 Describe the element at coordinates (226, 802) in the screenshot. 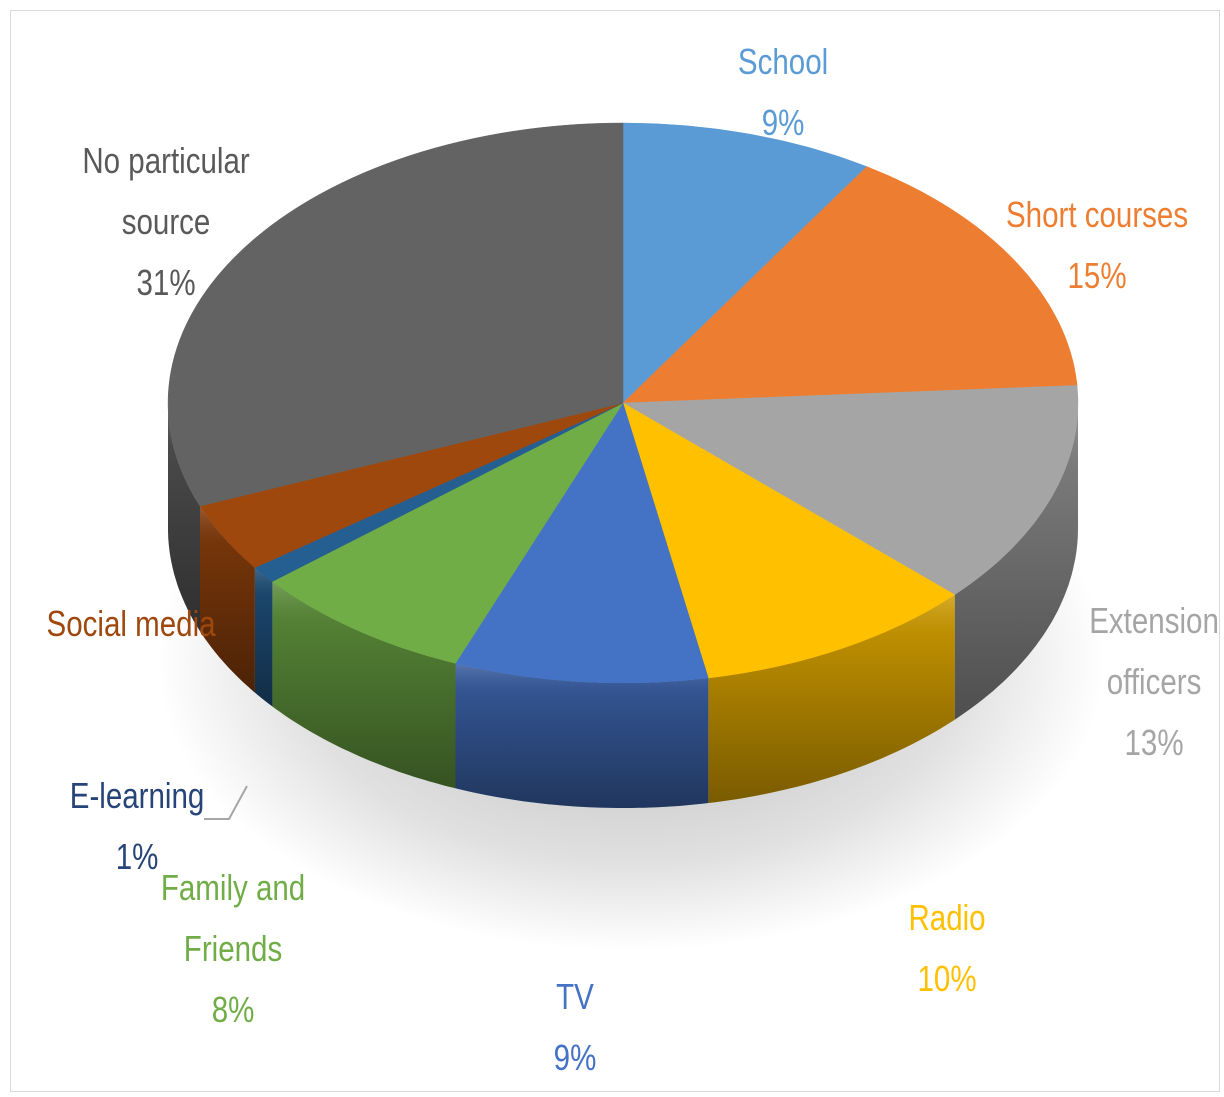

I see `e-learning-leader-line` at that location.